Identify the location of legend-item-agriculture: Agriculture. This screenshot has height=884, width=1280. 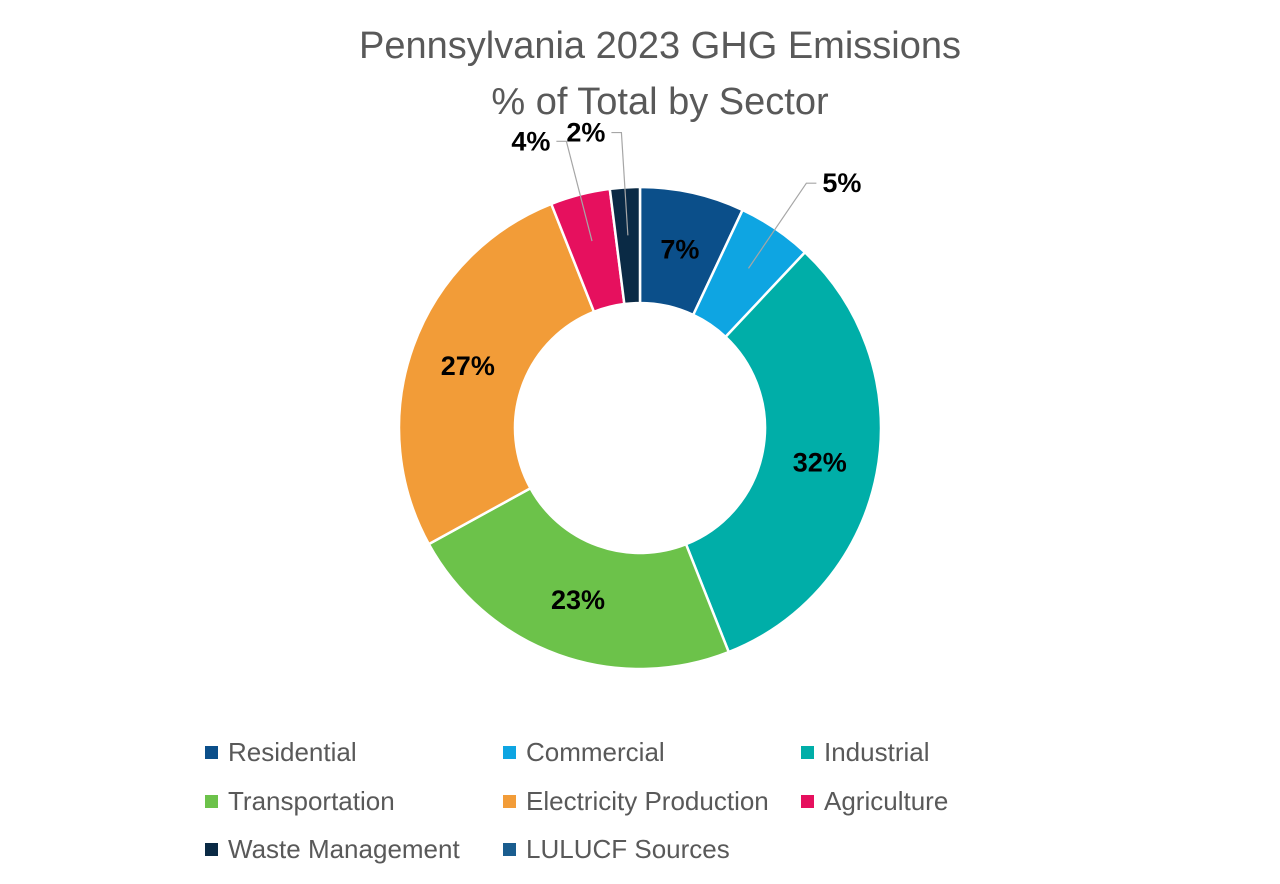
(874, 801).